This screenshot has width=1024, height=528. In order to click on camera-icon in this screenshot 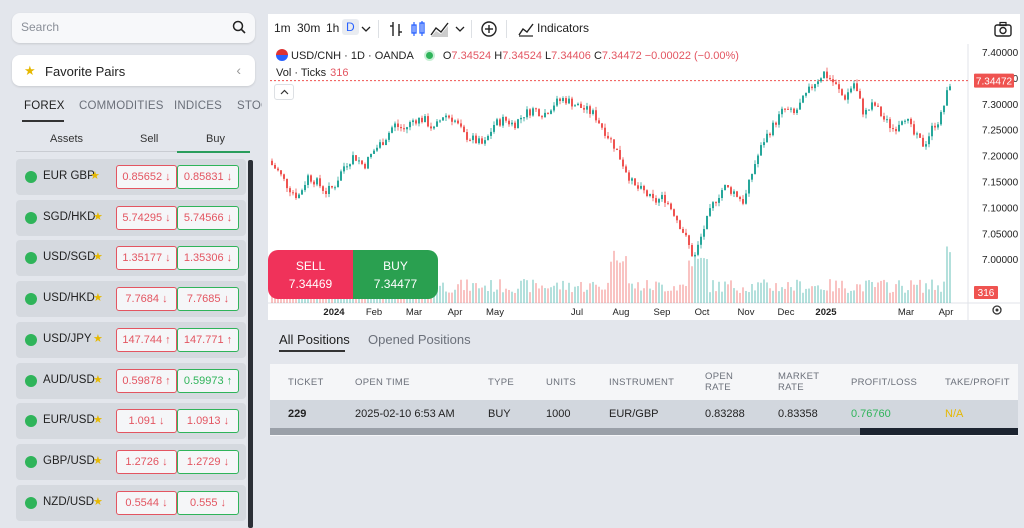, I will do `click(1003, 29)`.